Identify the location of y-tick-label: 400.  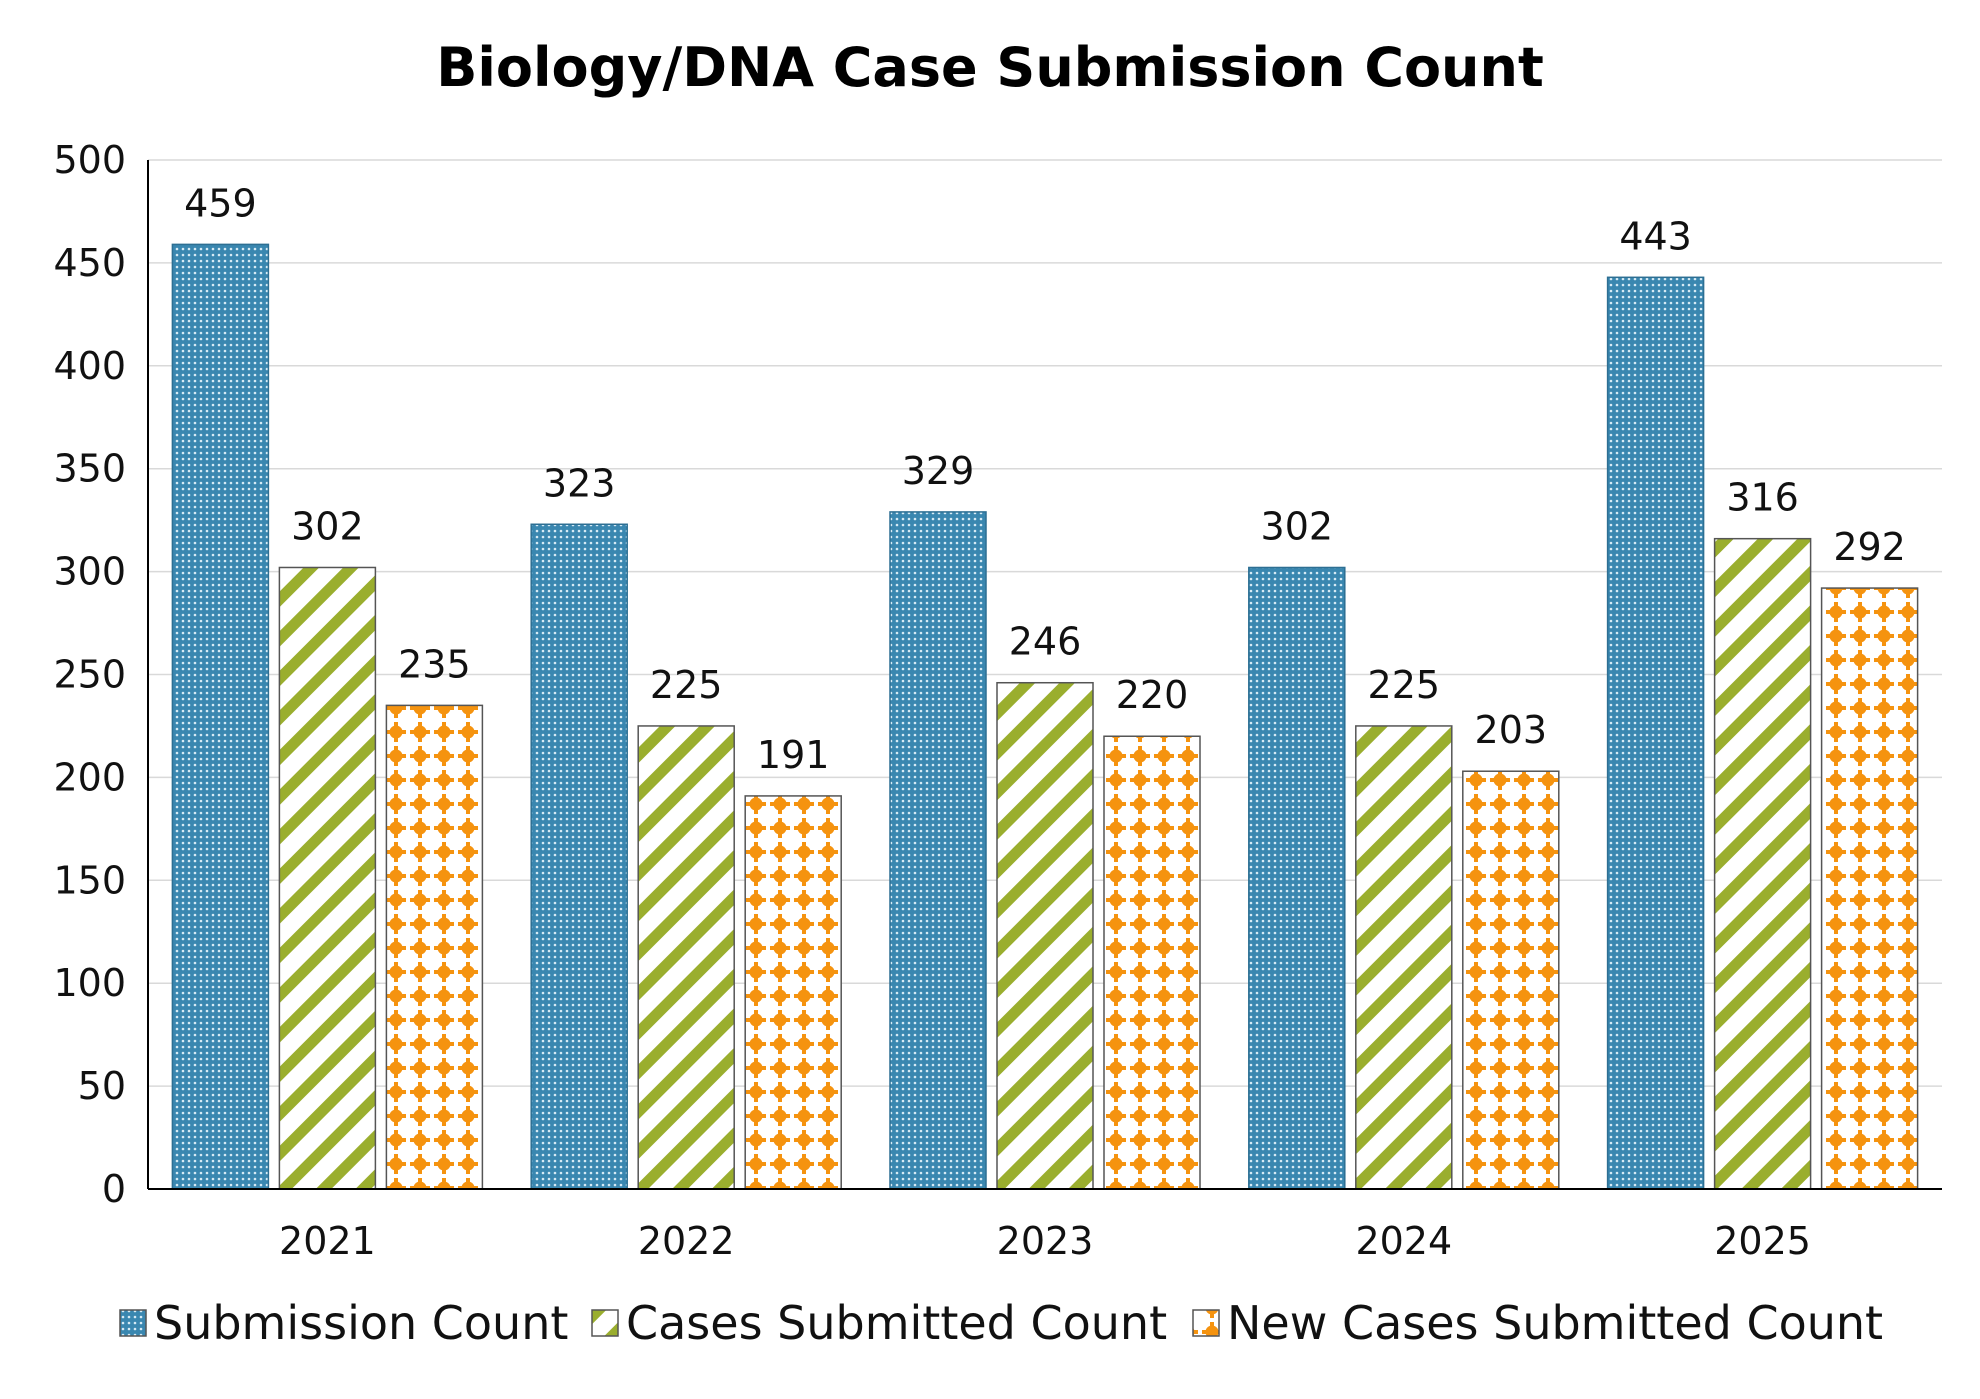
(89, 366).